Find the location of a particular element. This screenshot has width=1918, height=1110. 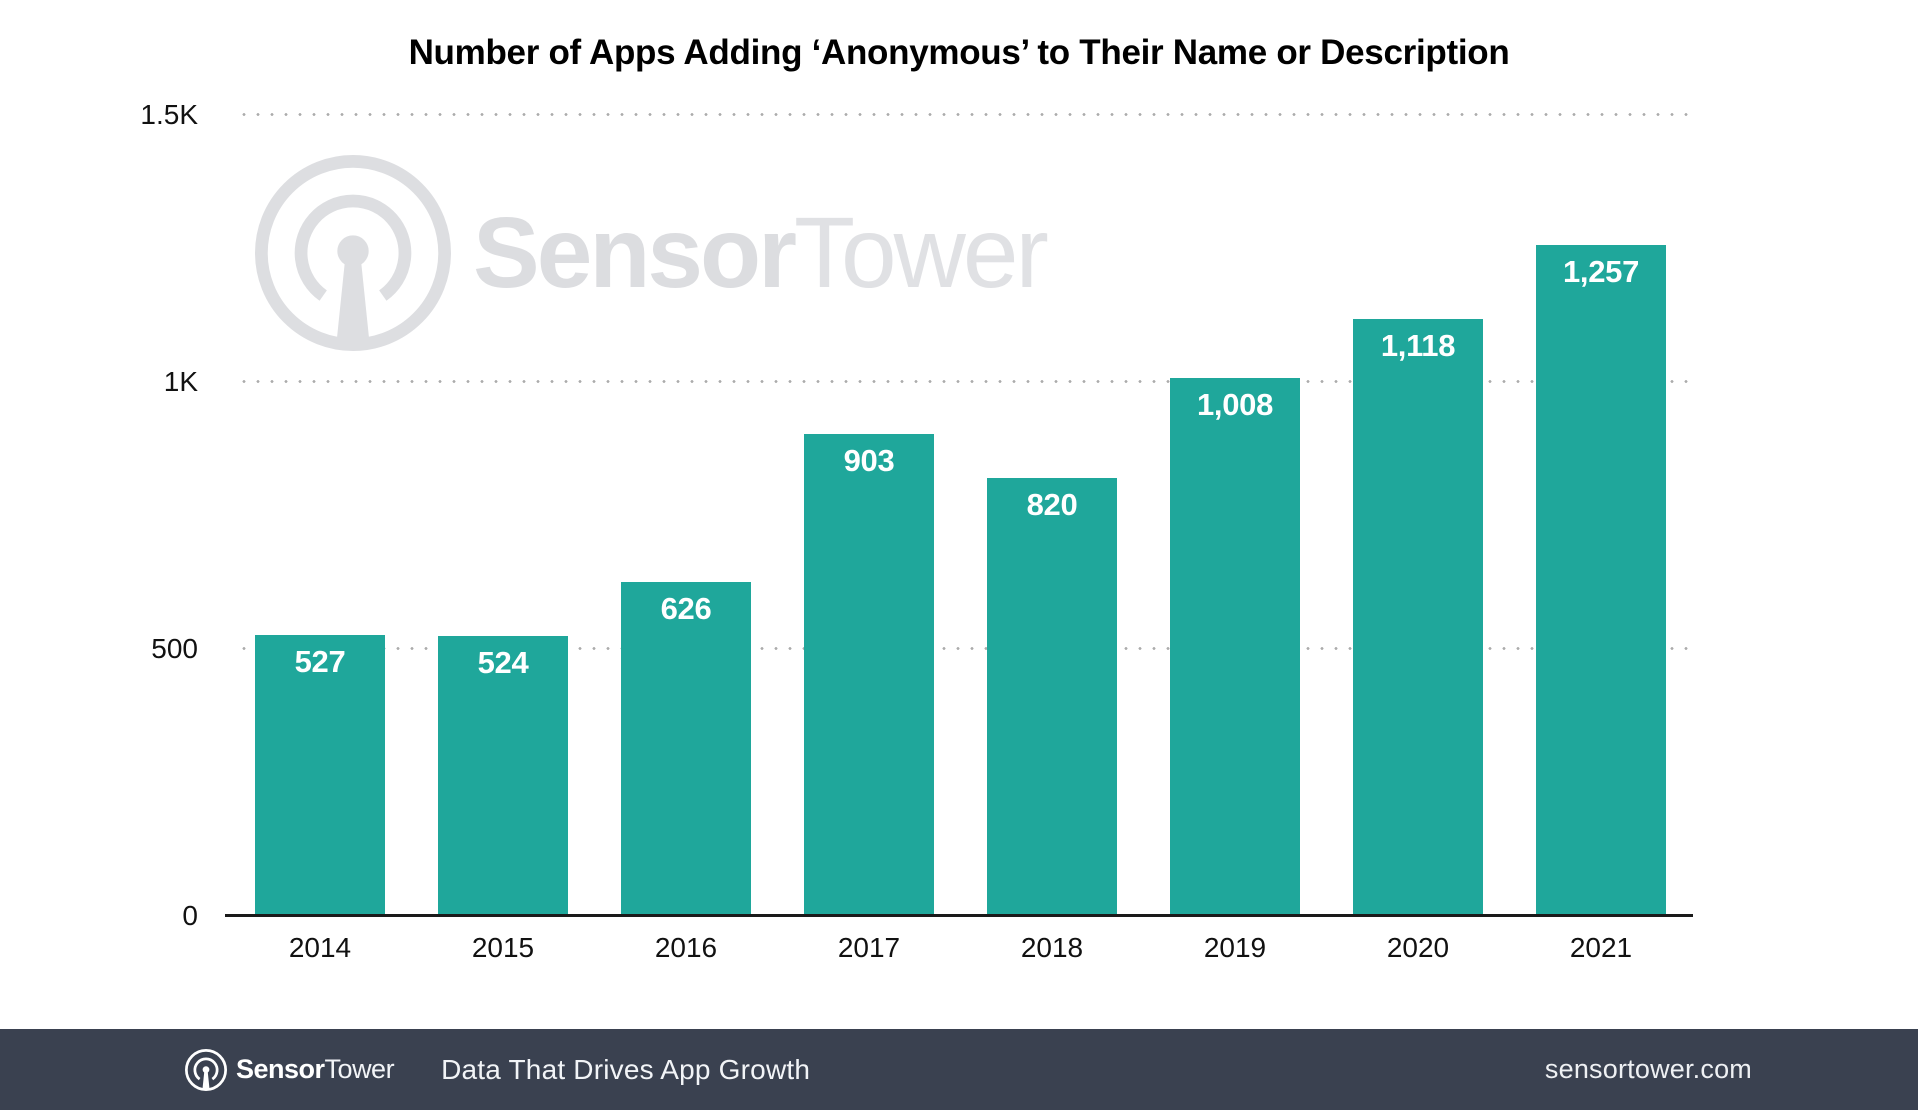

bar-value-label-2017: 903 is located at coordinates (869, 460).